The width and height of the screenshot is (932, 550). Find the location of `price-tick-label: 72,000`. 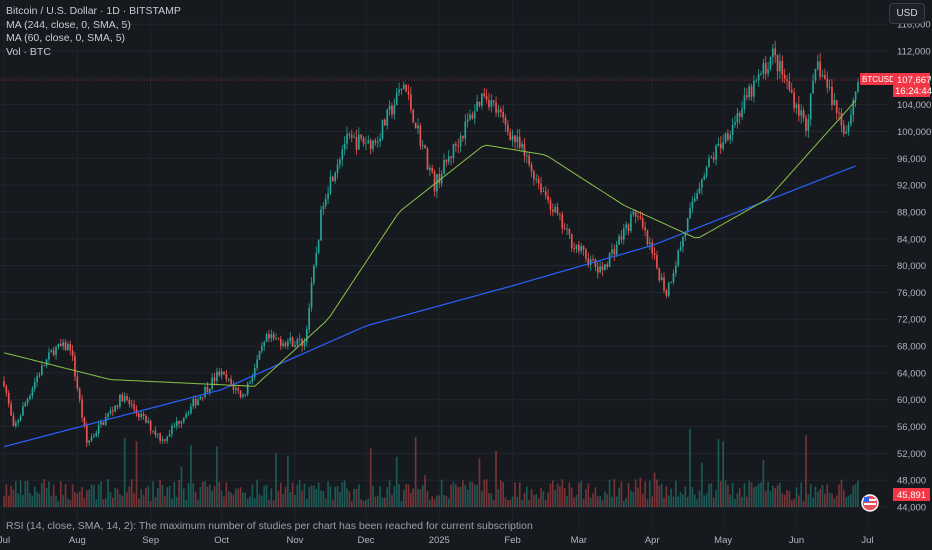

price-tick-label: 72,000 is located at coordinates (911, 320).